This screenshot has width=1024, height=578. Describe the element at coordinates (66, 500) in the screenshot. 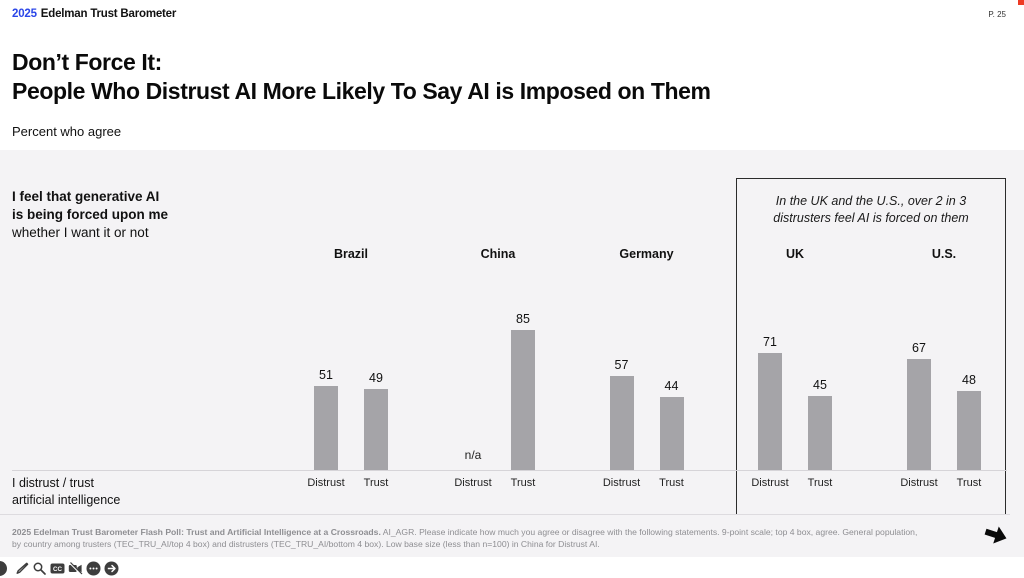

I see `axis-label-line-2: artificial intelligence` at that location.